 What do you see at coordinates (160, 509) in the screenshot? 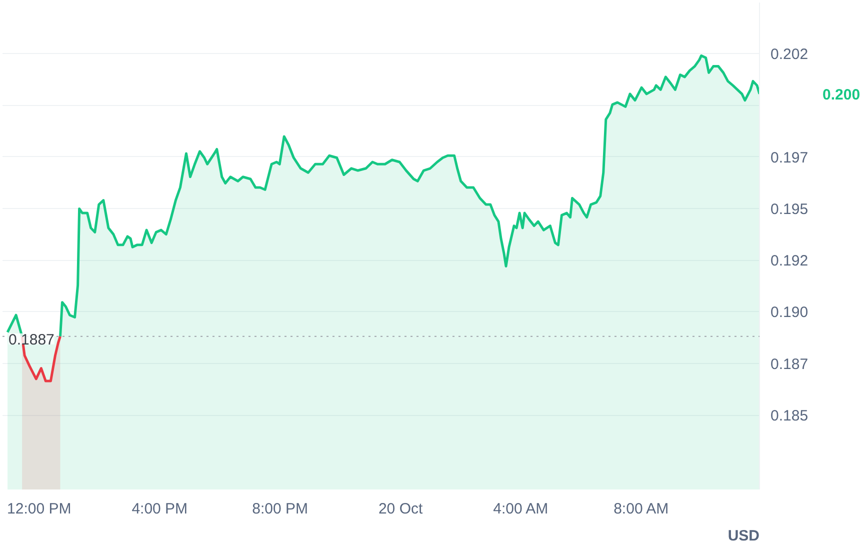
I see `x-tick-label: 4:00 PM` at bounding box center [160, 509].